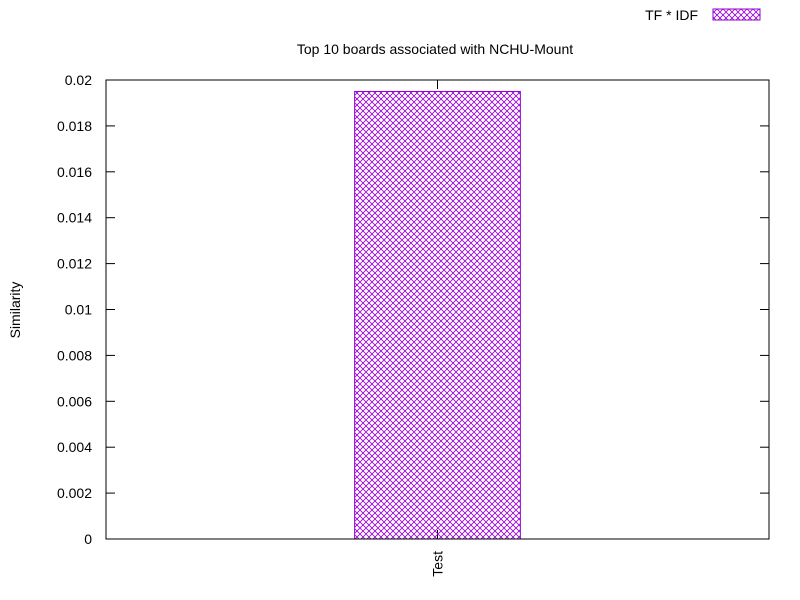  Describe the element at coordinates (74, 264) in the screenshot. I see `y-tick-label: 0.012` at that location.